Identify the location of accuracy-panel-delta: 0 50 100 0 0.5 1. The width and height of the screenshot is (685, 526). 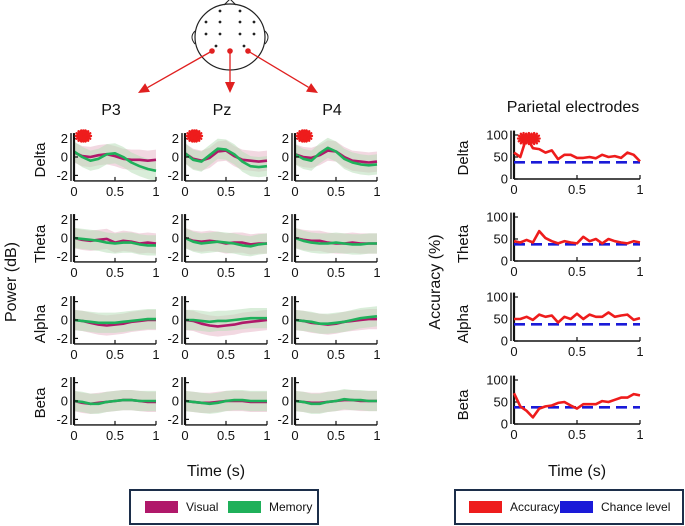
(564, 163).